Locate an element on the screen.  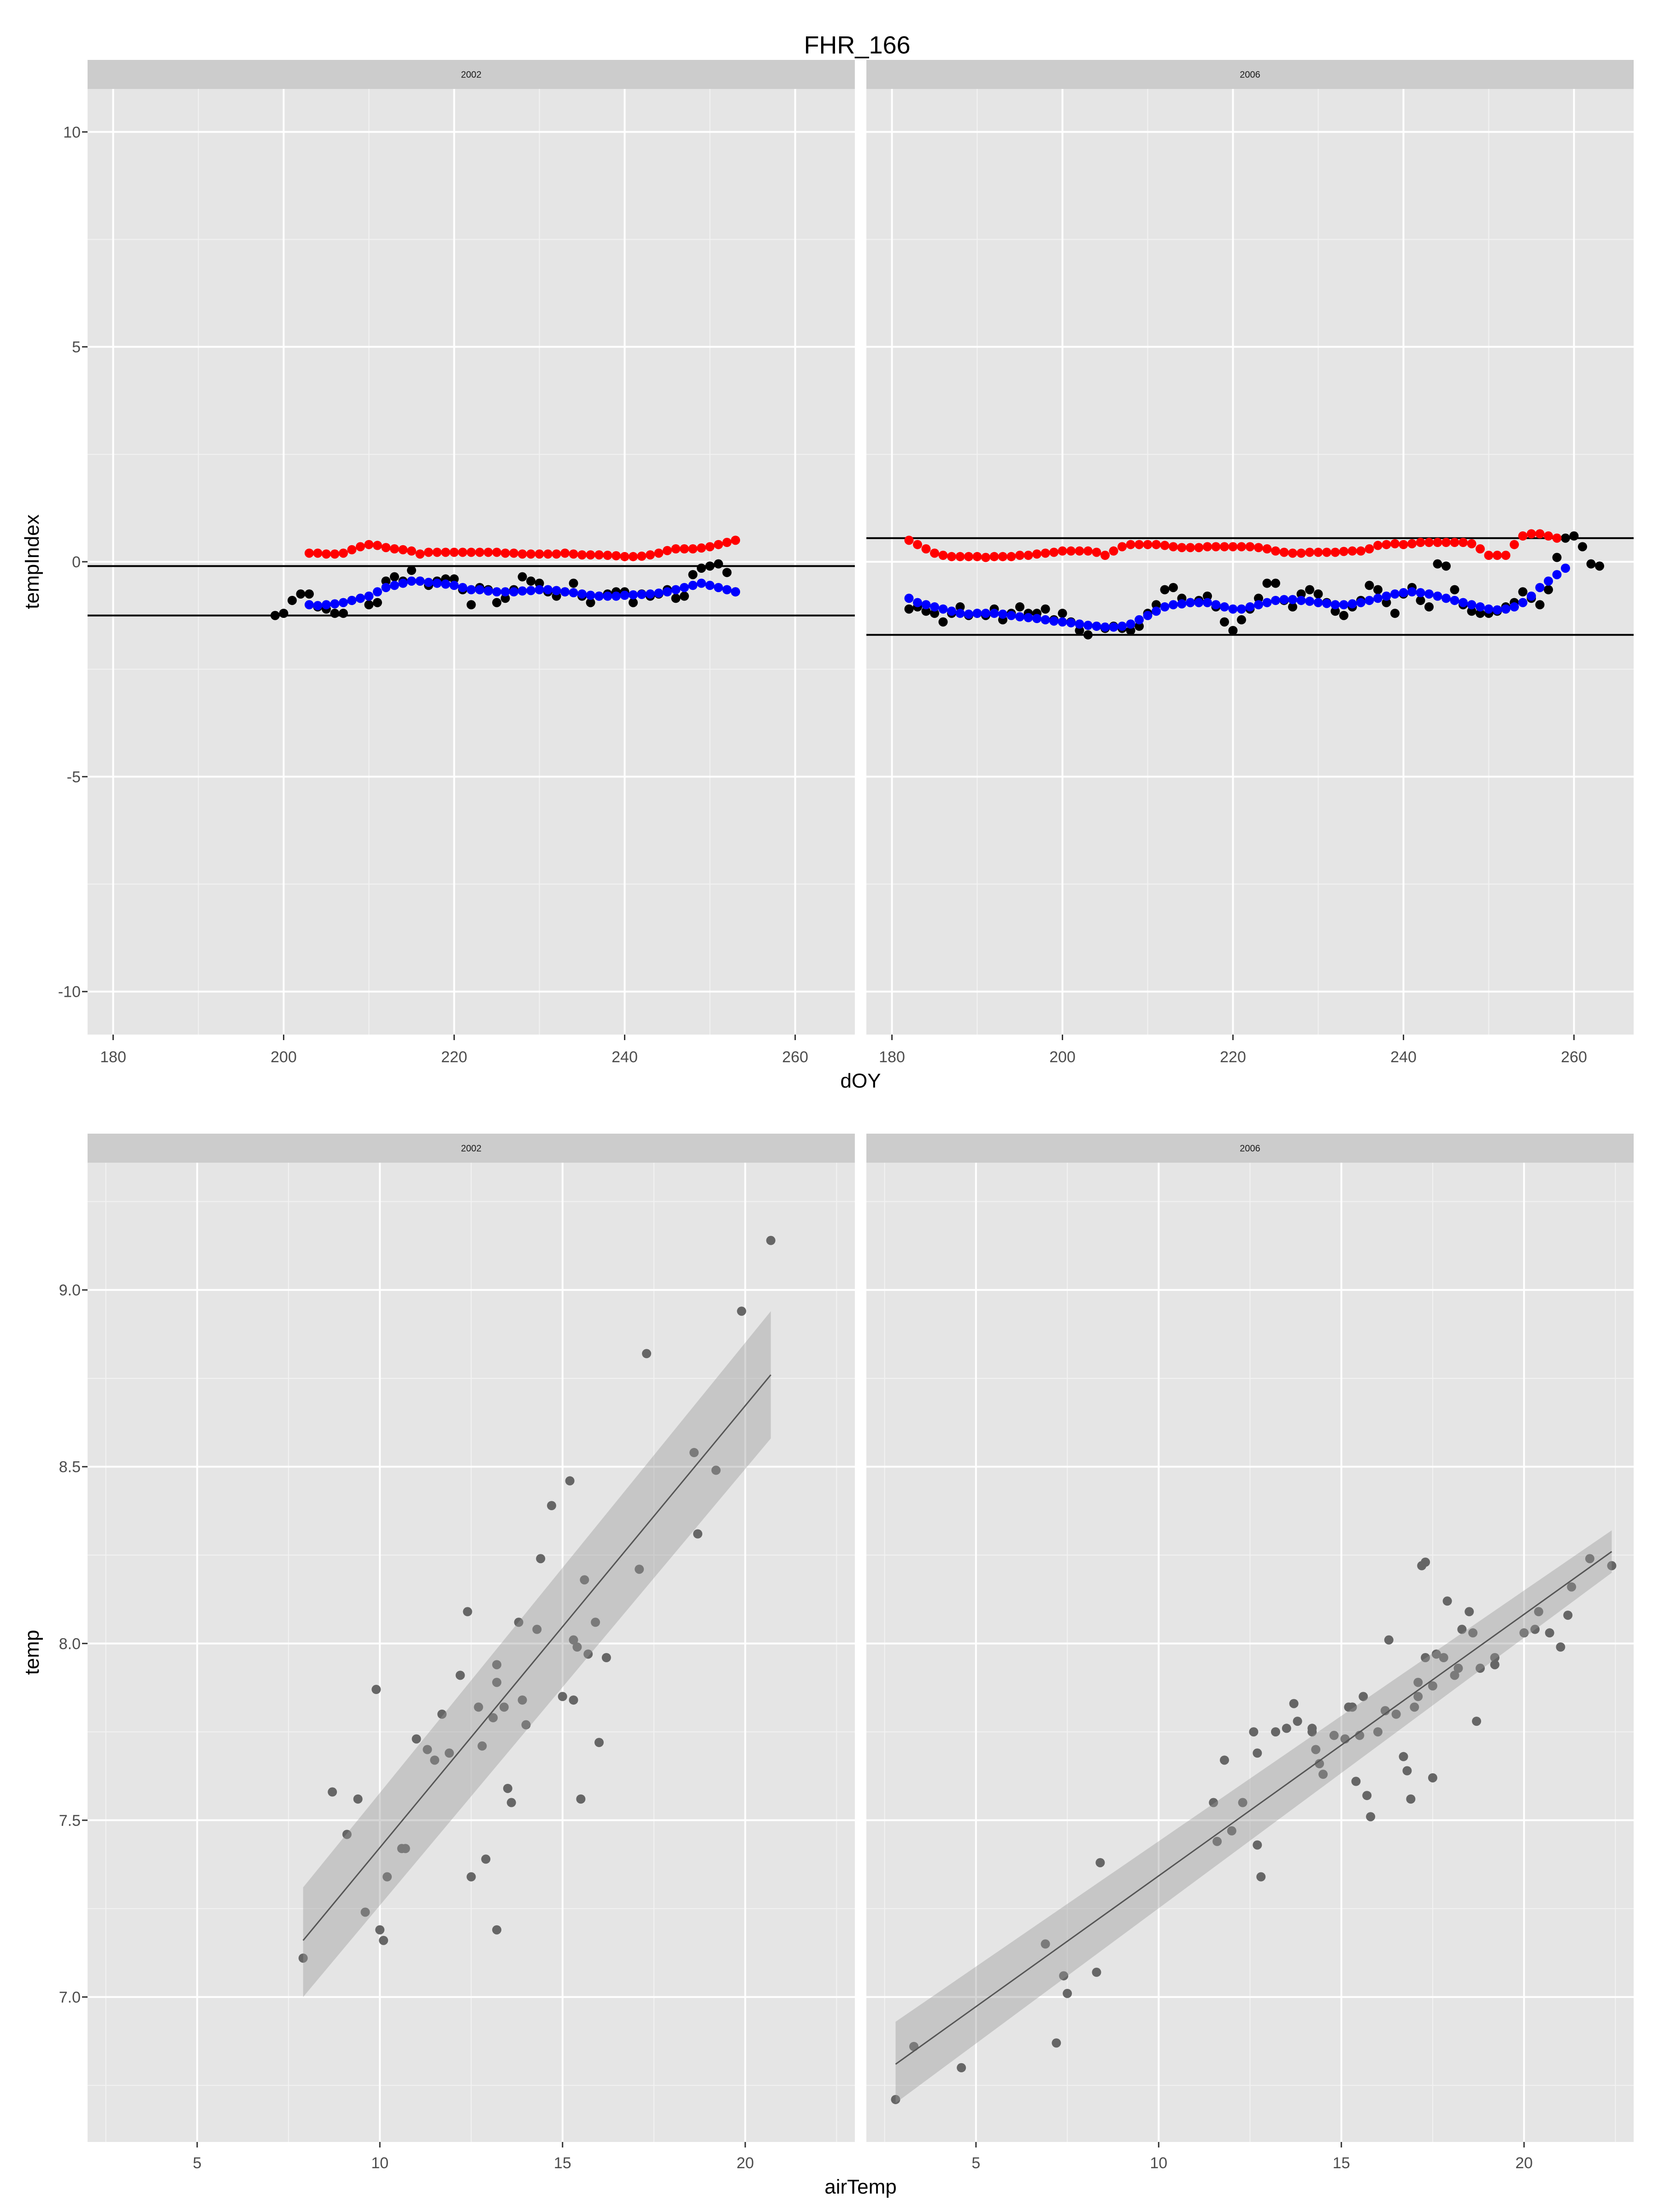
facet-strip-label: 2002 is located at coordinates (471, 75).